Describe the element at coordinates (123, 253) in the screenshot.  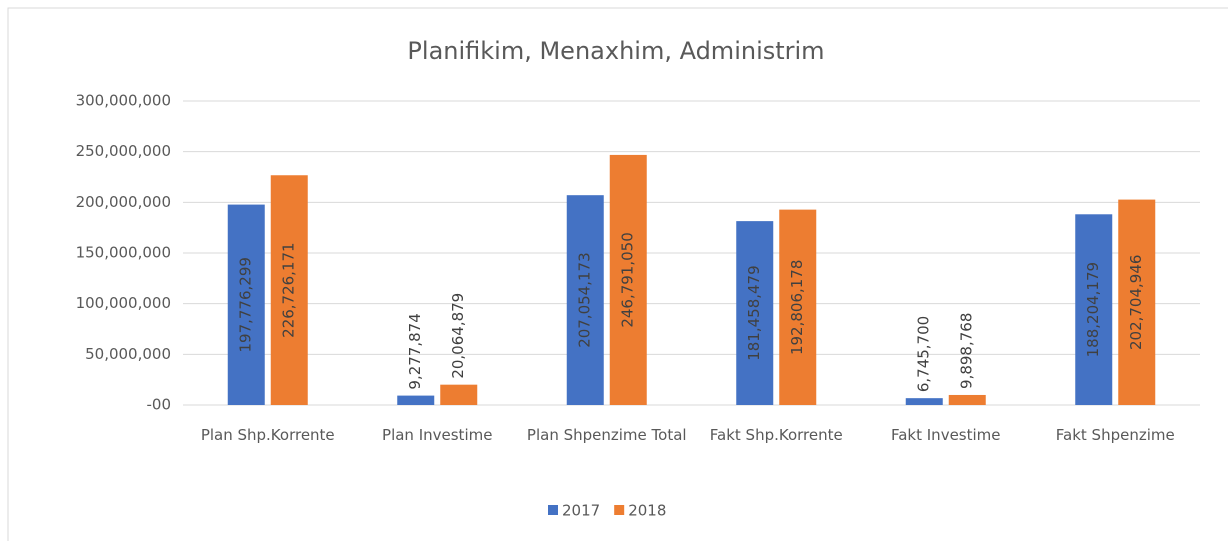
I see `y-tick-label: 150,000,000` at that location.